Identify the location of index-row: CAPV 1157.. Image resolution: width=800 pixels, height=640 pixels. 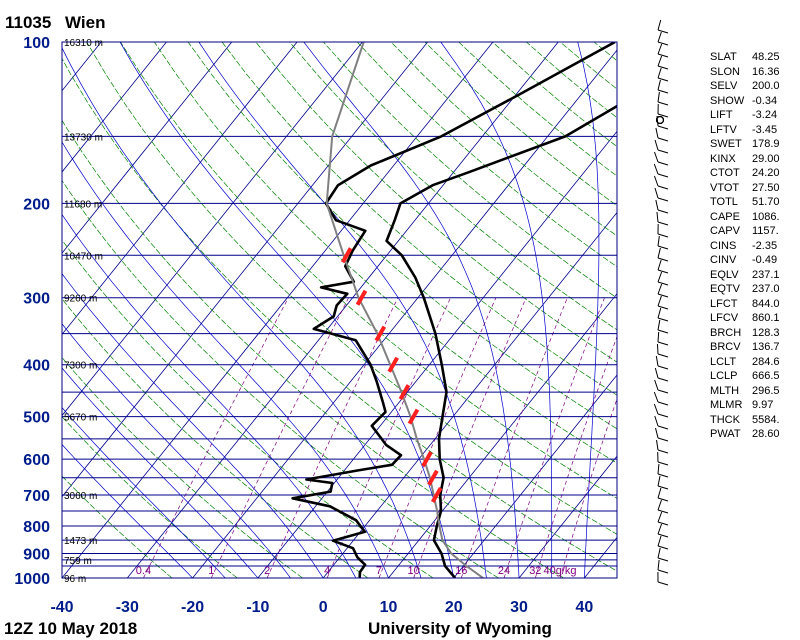
(745, 231).